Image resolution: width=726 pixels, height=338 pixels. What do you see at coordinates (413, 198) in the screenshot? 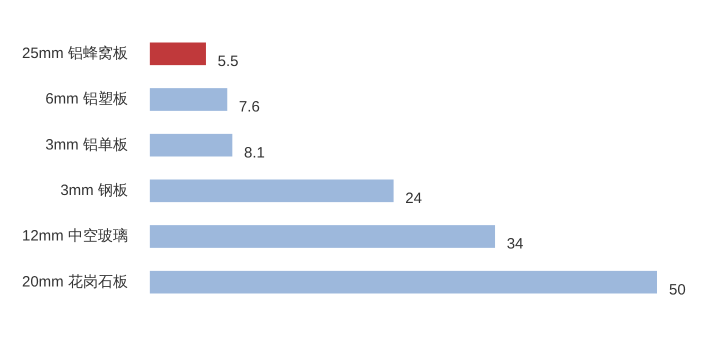
I see `data-label: 24` at bounding box center [413, 198].